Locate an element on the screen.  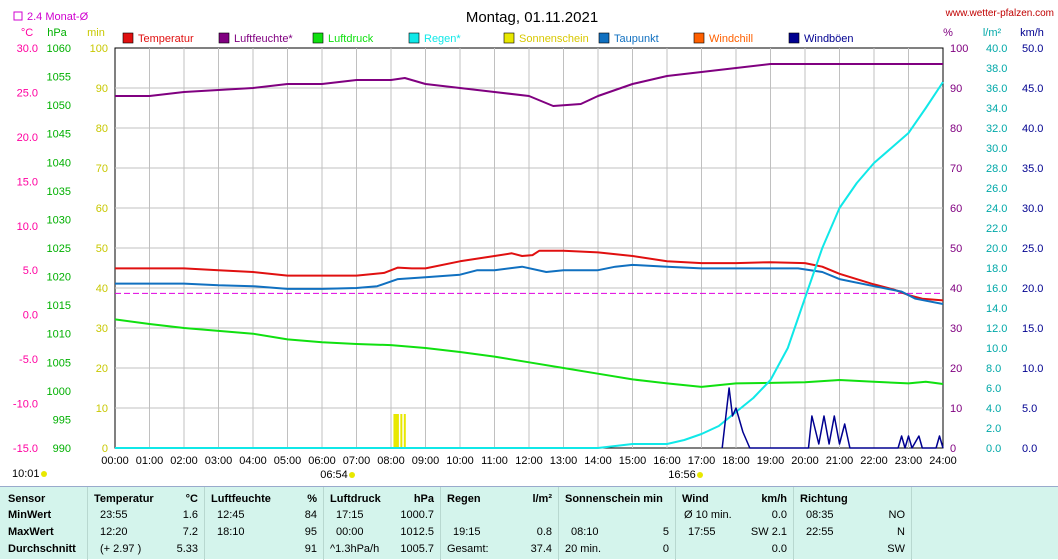
pct-tick-label: 60 is located at coordinates (956, 209).